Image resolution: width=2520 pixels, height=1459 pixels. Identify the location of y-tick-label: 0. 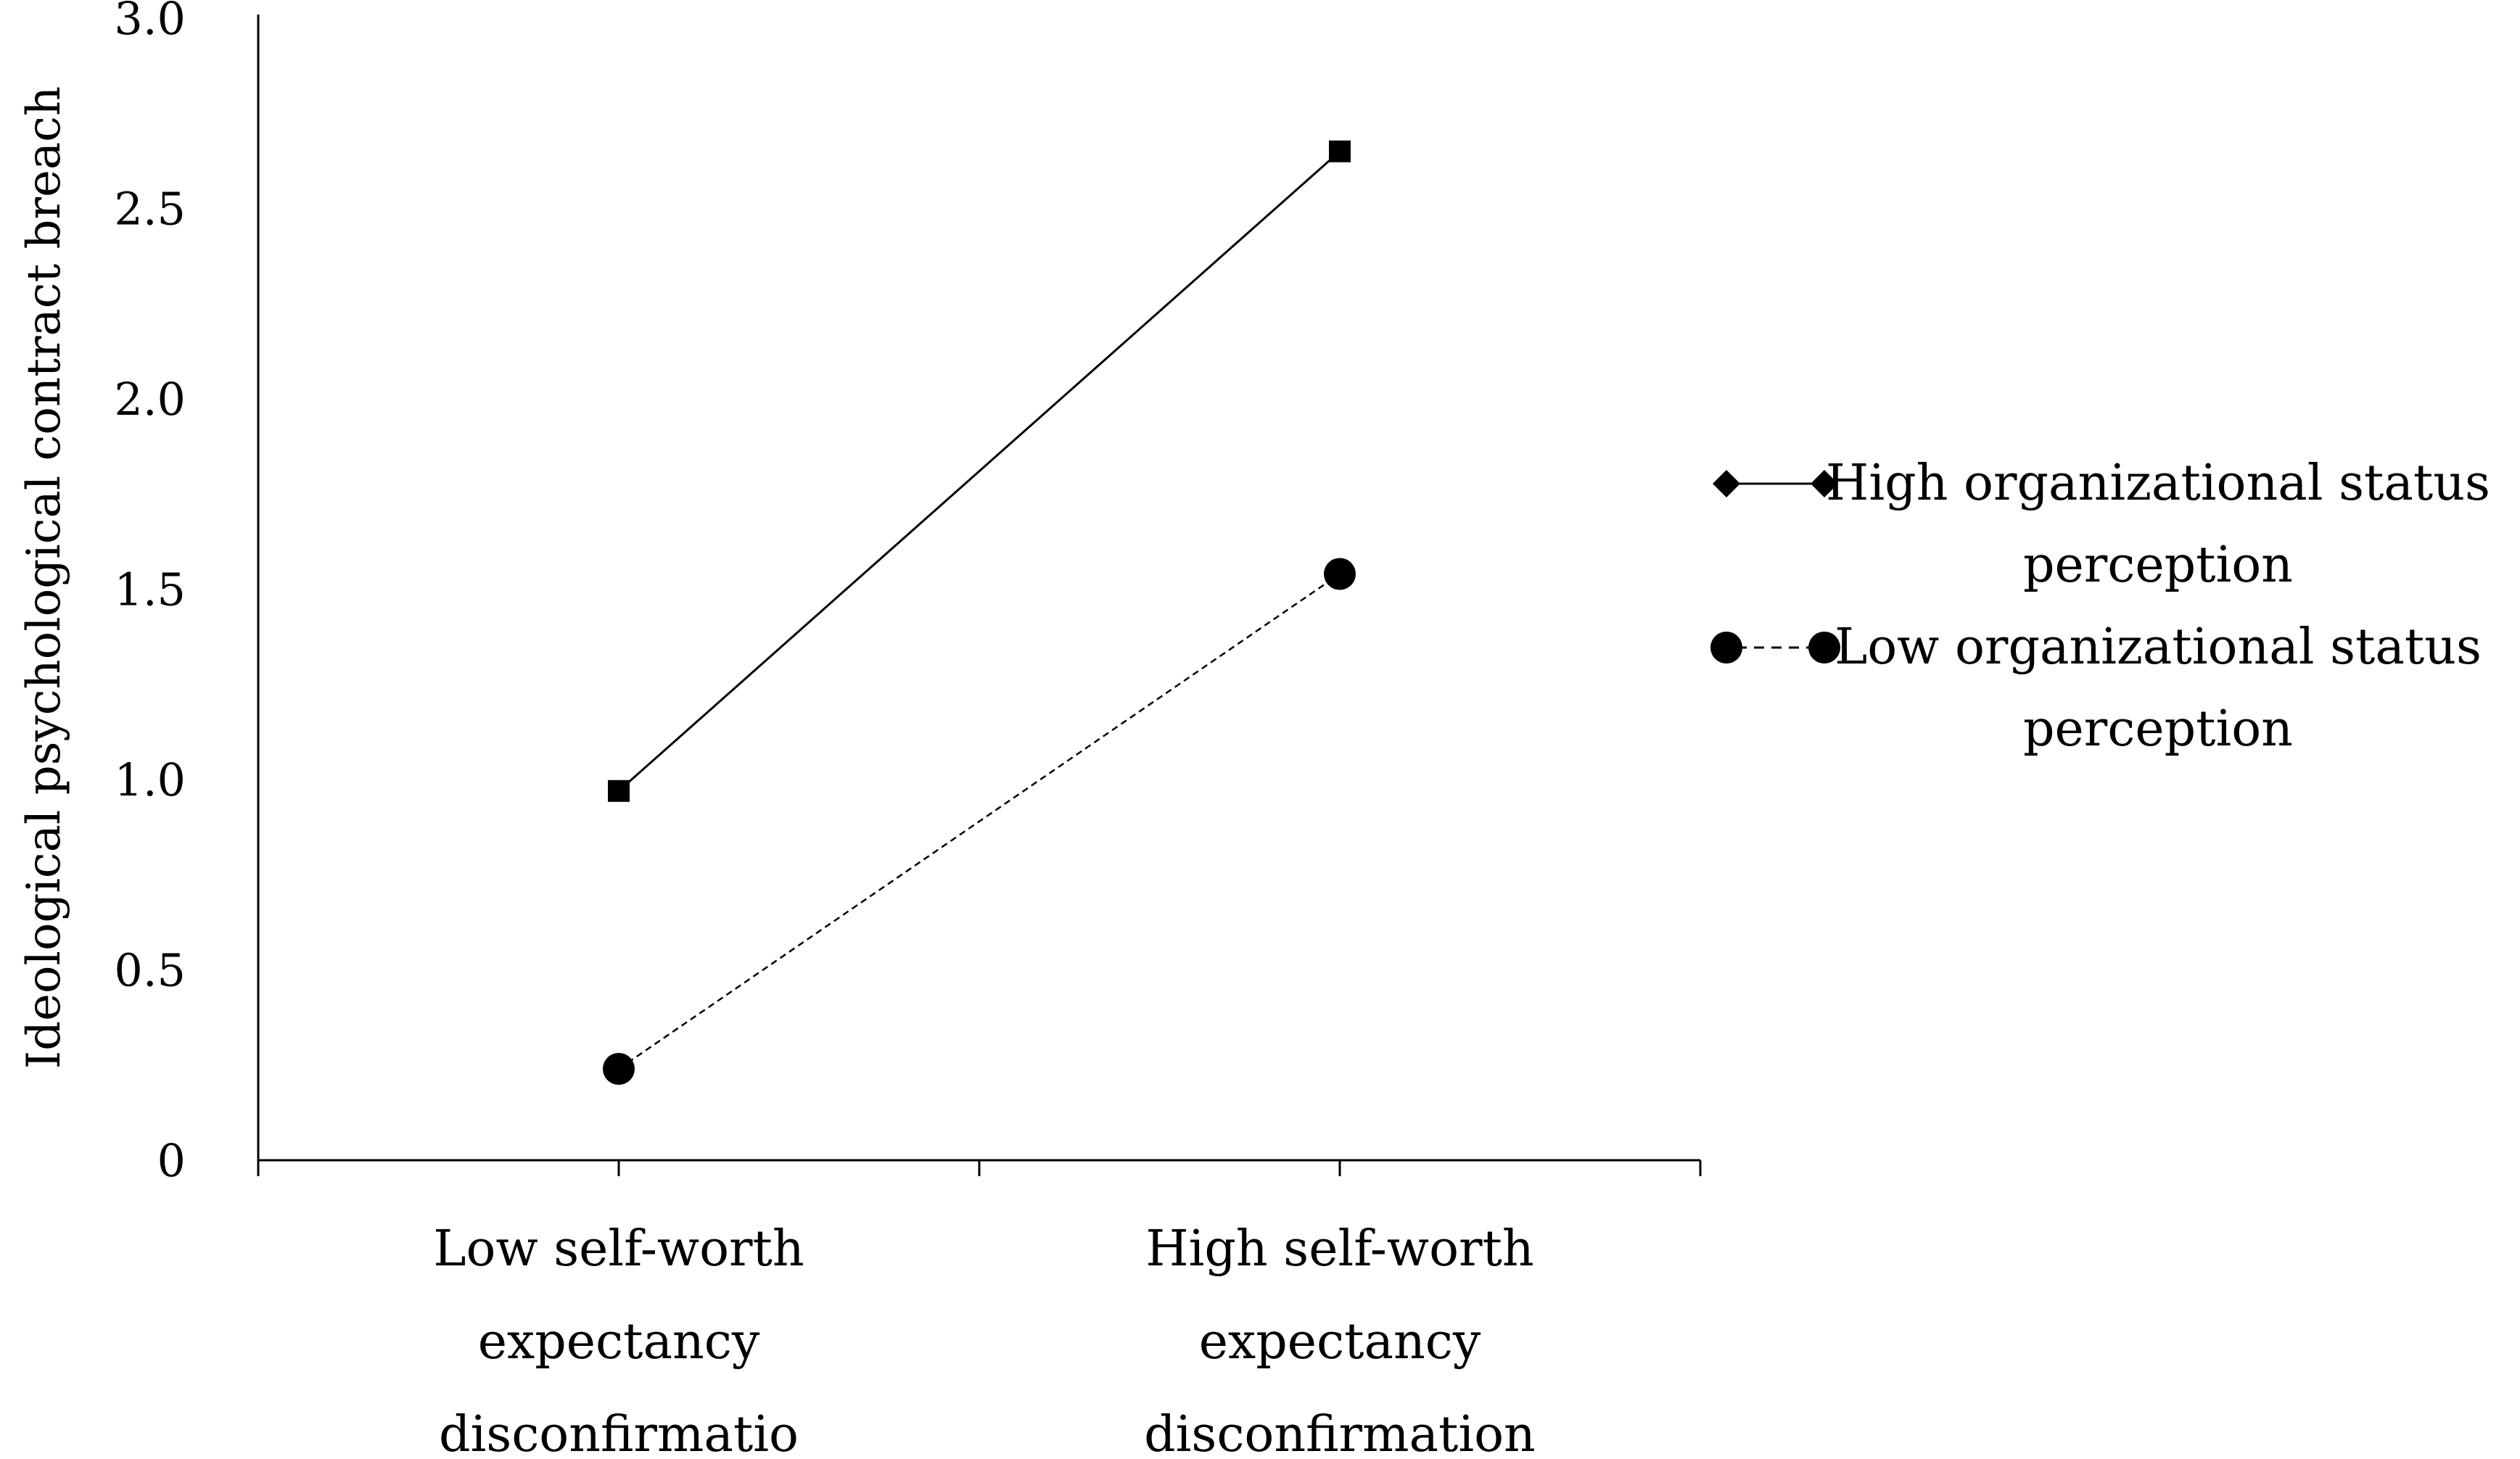
(171, 1160).